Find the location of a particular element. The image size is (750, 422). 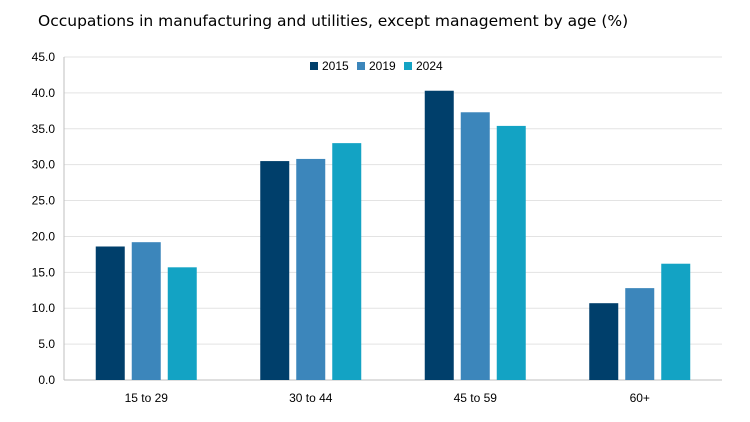

x-tick-label: 60+ is located at coordinates (640, 398).